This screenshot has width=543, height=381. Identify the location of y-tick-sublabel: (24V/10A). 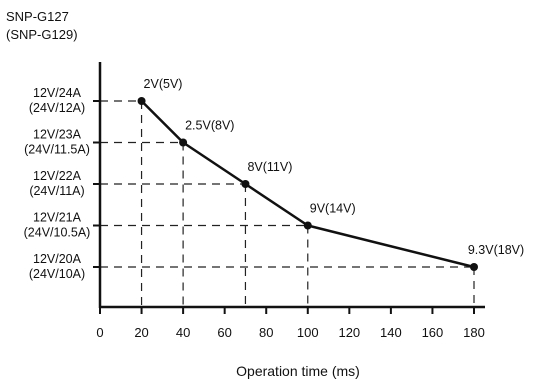
(57, 274).